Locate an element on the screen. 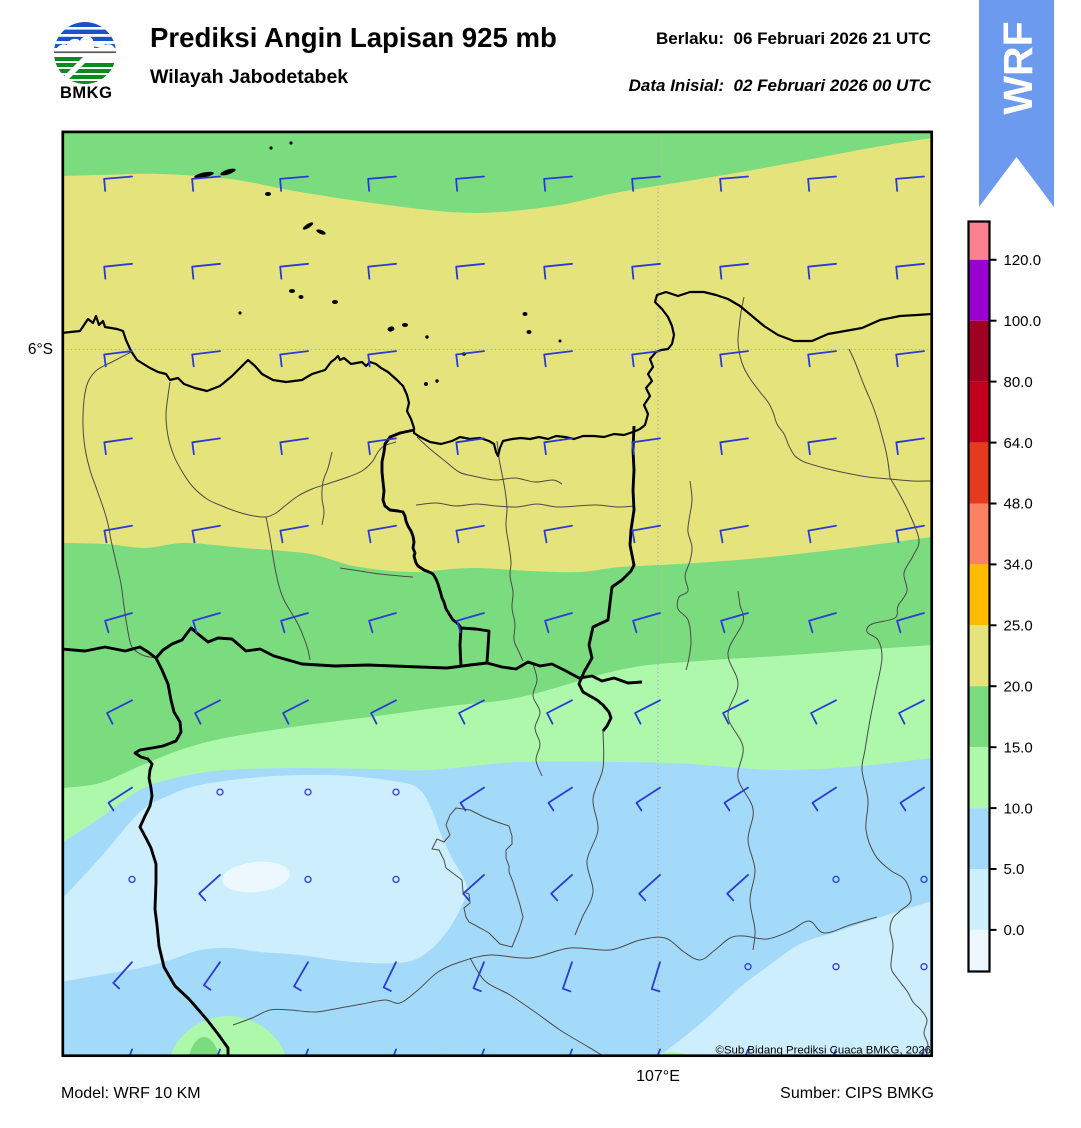 This screenshot has width=1081, height=1128. svg-text: 0.0 is located at coordinates (1014, 930).